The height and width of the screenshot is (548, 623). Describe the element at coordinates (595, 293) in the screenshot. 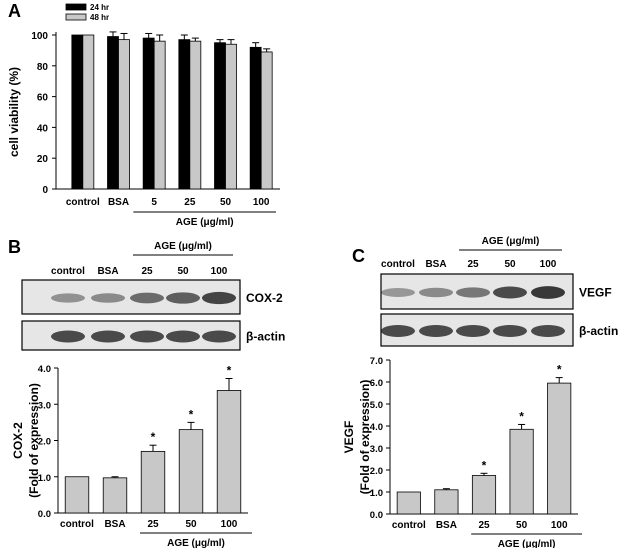

I see `blot-band-label: VEGF` at that location.